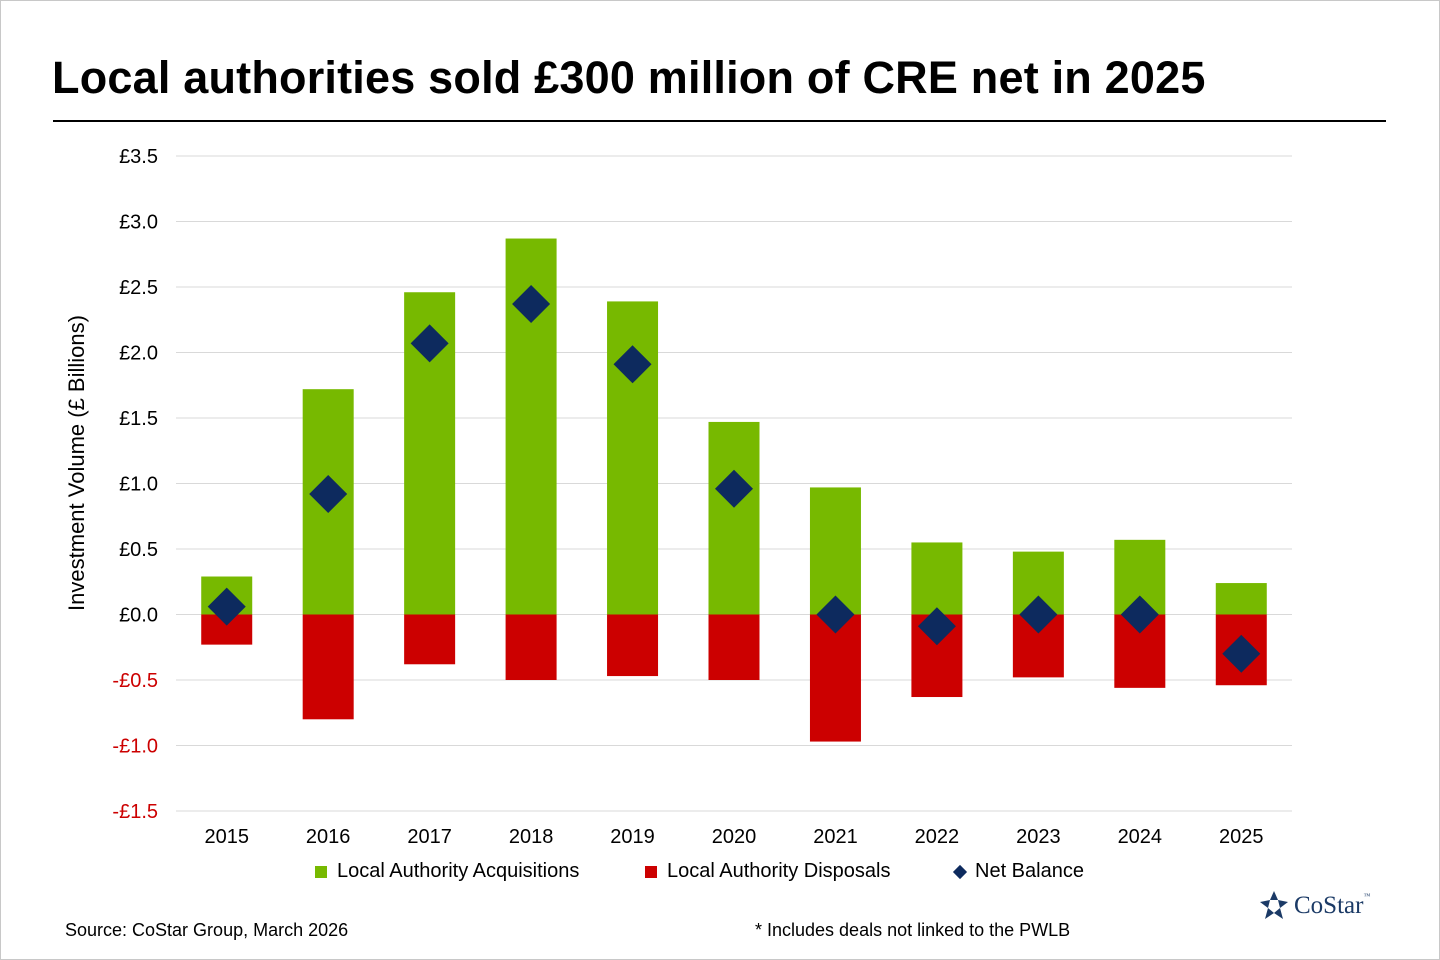  What do you see at coordinates (138, 485) in the screenshot?
I see `y-tick-label: £1.0` at bounding box center [138, 485].